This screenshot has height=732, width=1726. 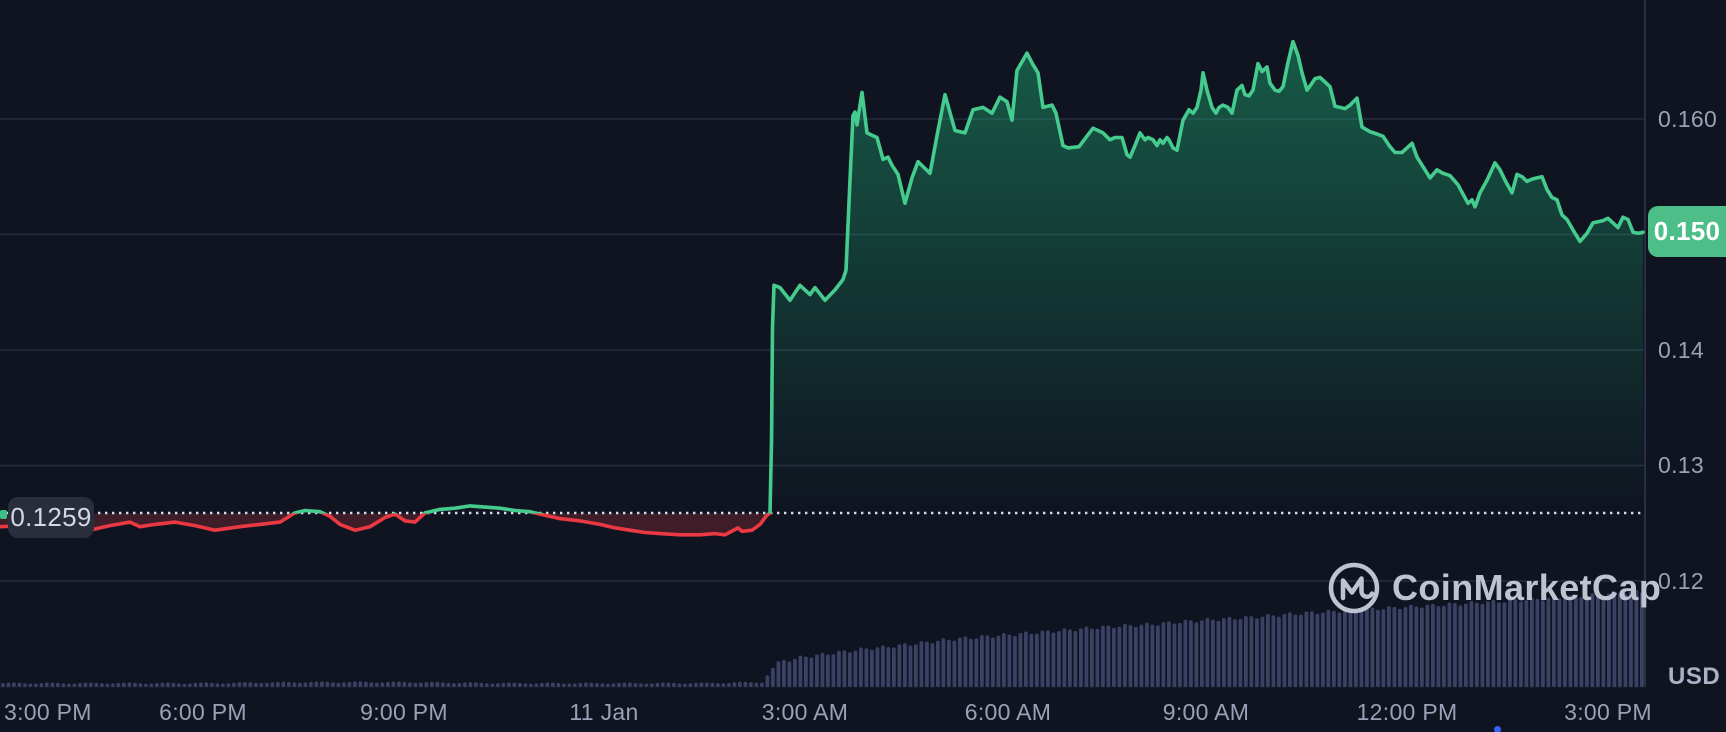 What do you see at coordinates (1681, 350) in the screenshot?
I see `y-axis-tick-label: 0.14` at bounding box center [1681, 350].